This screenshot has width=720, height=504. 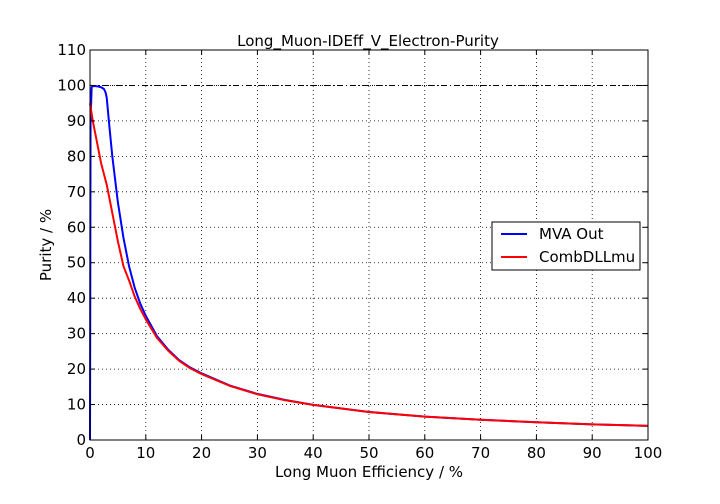 I want to click on legend: MVA Out CombDLLmu, so click(x=566, y=246).